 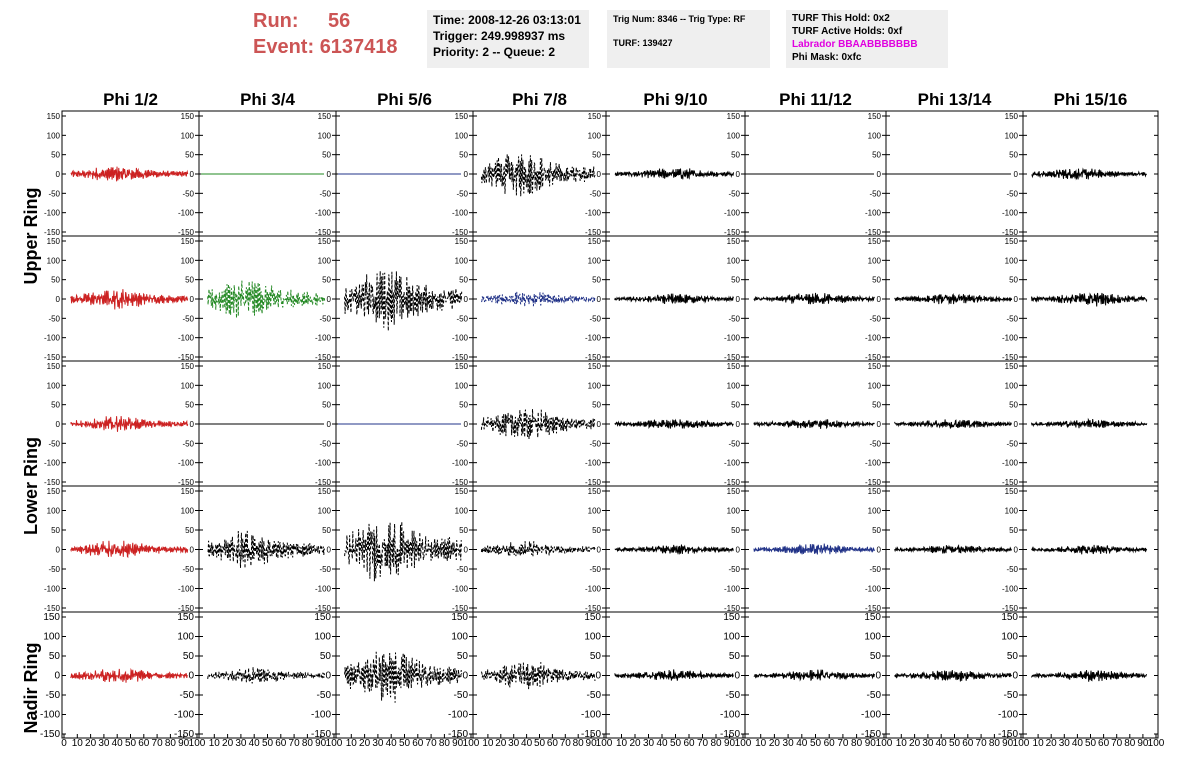 I want to click on waveform-trace-r3-c7, so click(x=953, y=424).